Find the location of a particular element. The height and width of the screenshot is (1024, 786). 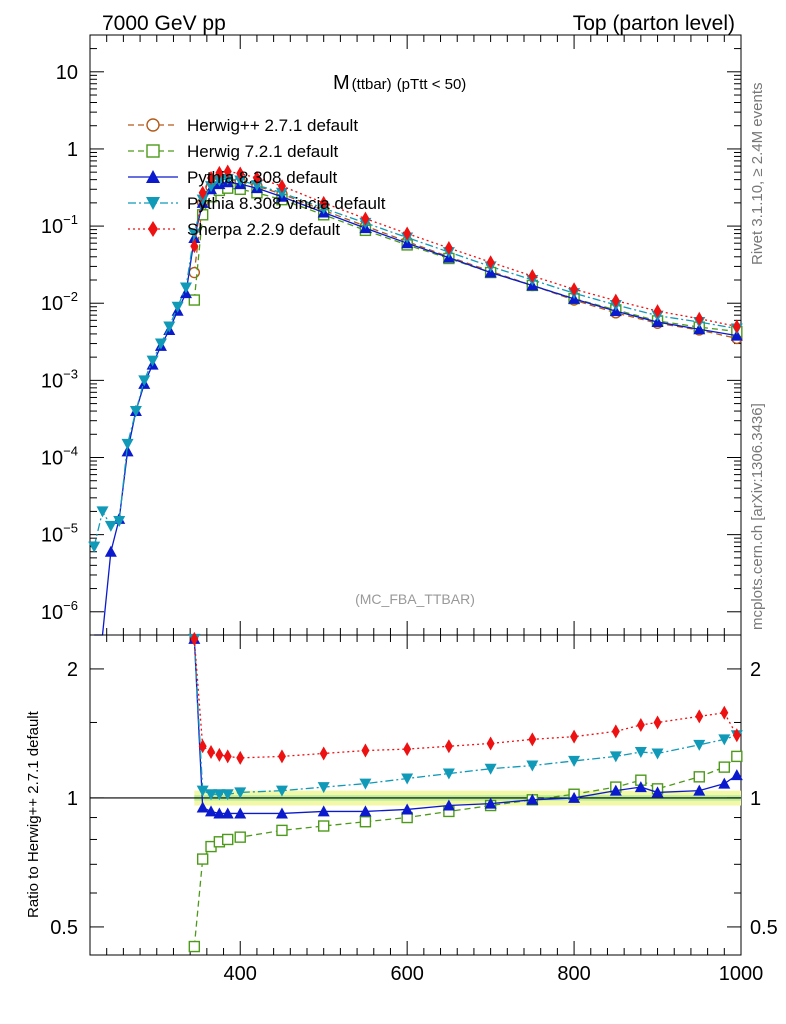

ratio-ytick-label-right: 1 is located at coordinates (755, 799).